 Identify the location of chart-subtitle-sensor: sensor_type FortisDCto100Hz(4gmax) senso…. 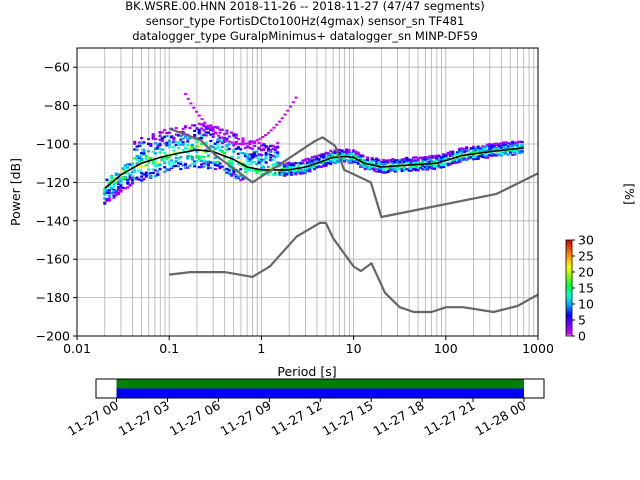
(305, 21).